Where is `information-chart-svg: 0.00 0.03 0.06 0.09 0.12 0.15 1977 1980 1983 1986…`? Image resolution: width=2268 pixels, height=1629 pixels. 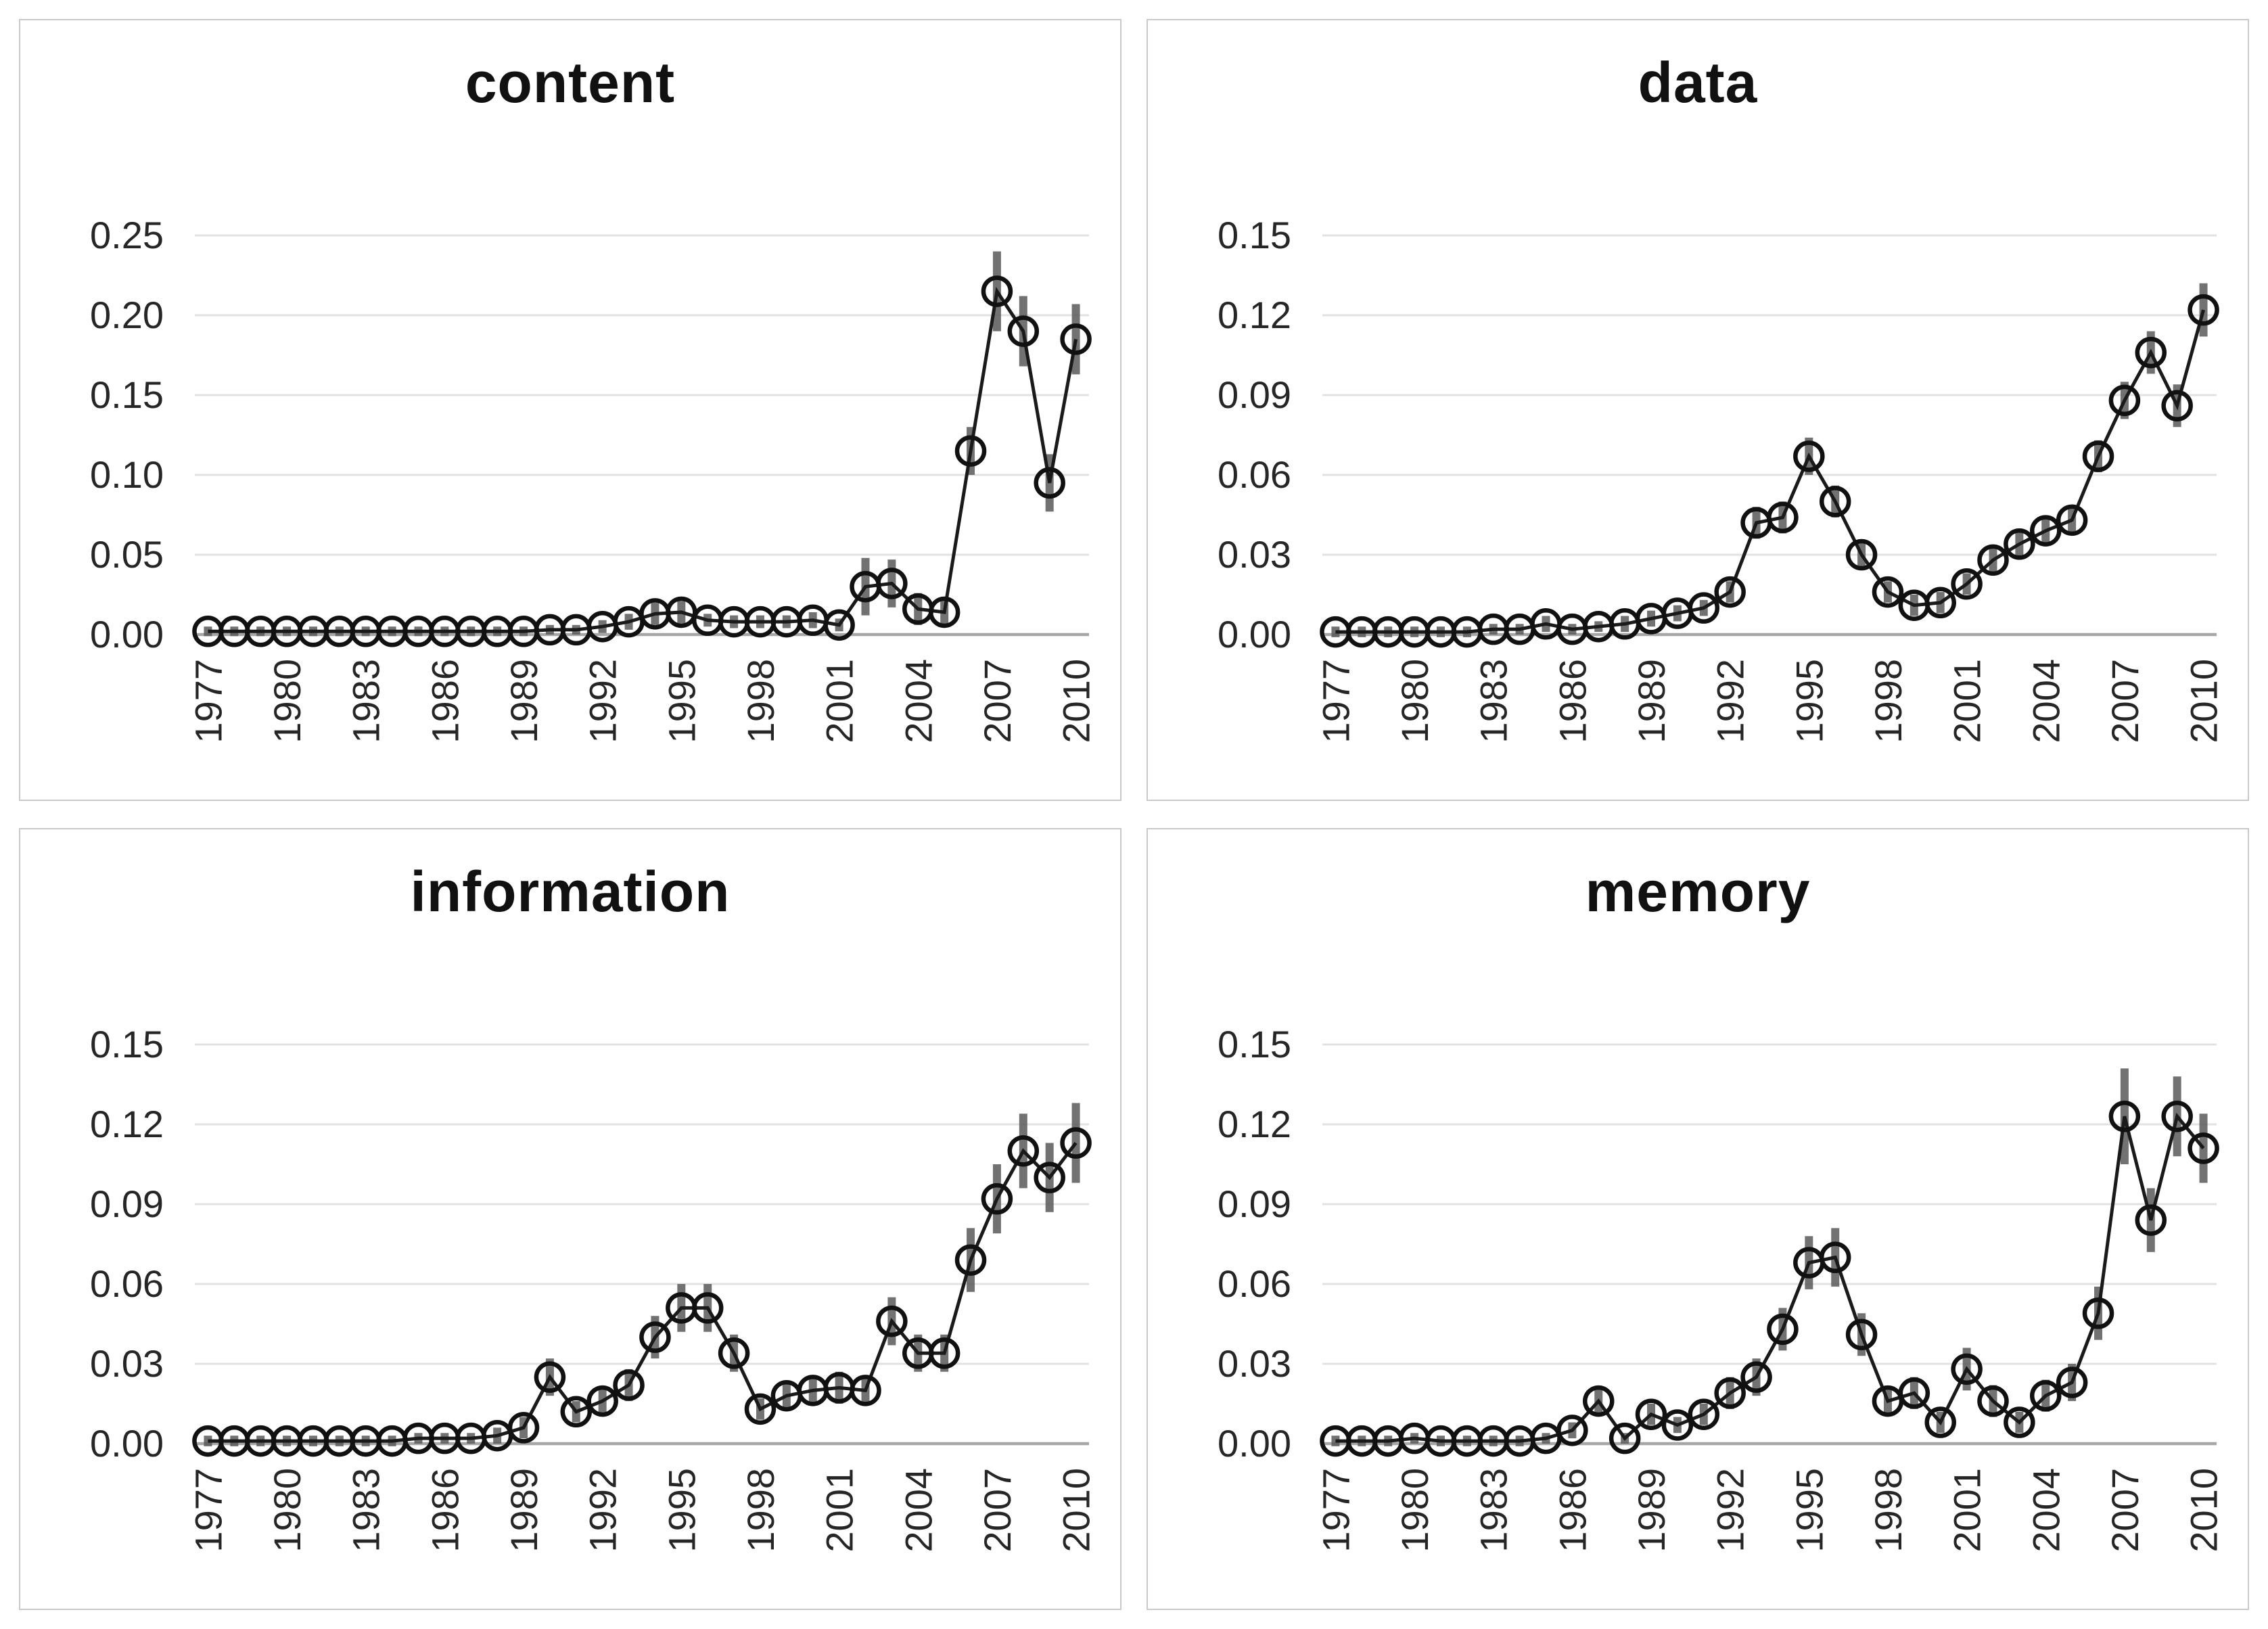
information-chart-svg: 0.00 0.03 0.06 0.09 0.12 0.15 1977 1980 1983 1986… is located at coordinates (594, 1288).